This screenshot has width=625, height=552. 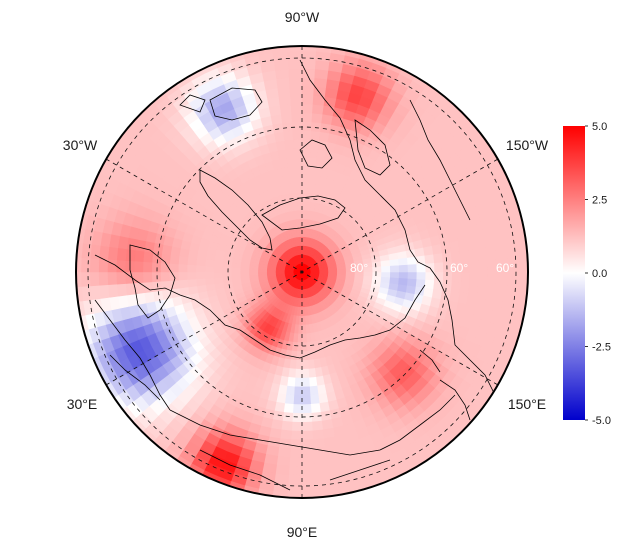 What do you see at coordinates (302, 532) in the screenshot?
I see `lon-label-90e: 90°E` at bounding box center [302, 532].